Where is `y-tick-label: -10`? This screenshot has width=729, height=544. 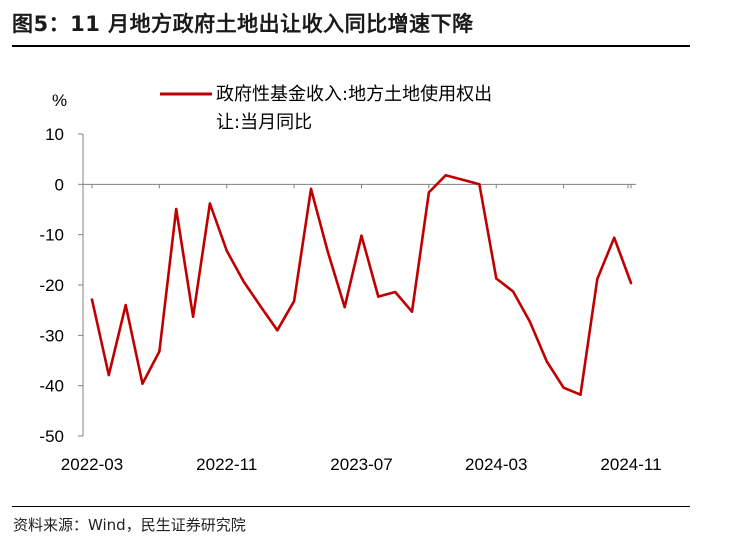
y-tick-label: -10 is located at coordinates (51, 235).